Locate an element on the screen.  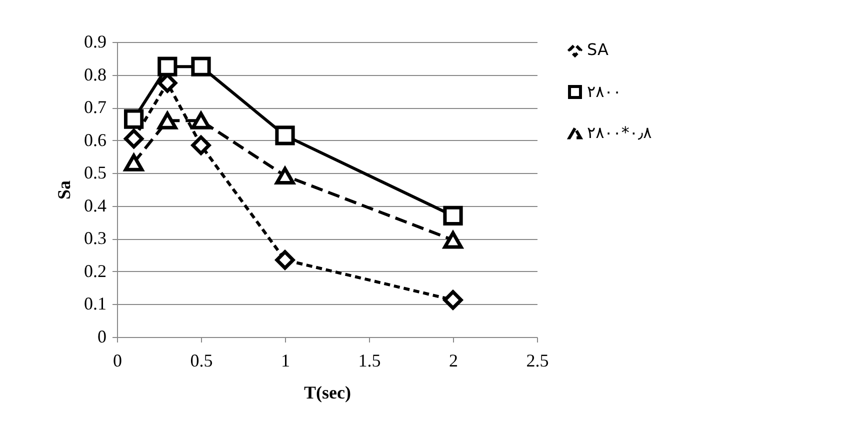
x-tick-label: 0 is located at coordinates (117, 360).